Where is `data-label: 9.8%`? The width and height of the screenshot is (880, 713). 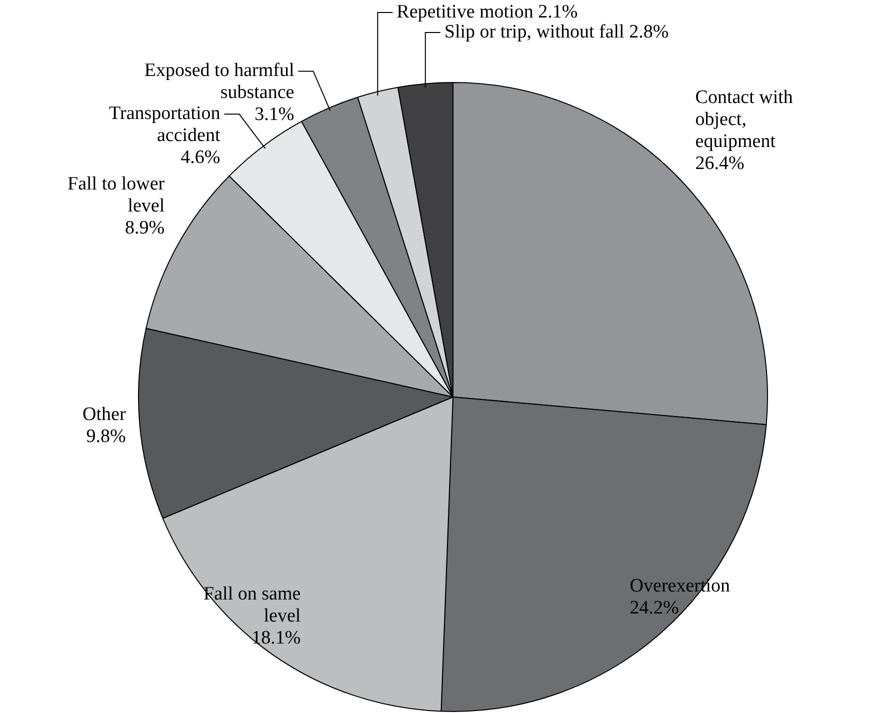 data-label: 9.8% is located at coordinates (106, 436).